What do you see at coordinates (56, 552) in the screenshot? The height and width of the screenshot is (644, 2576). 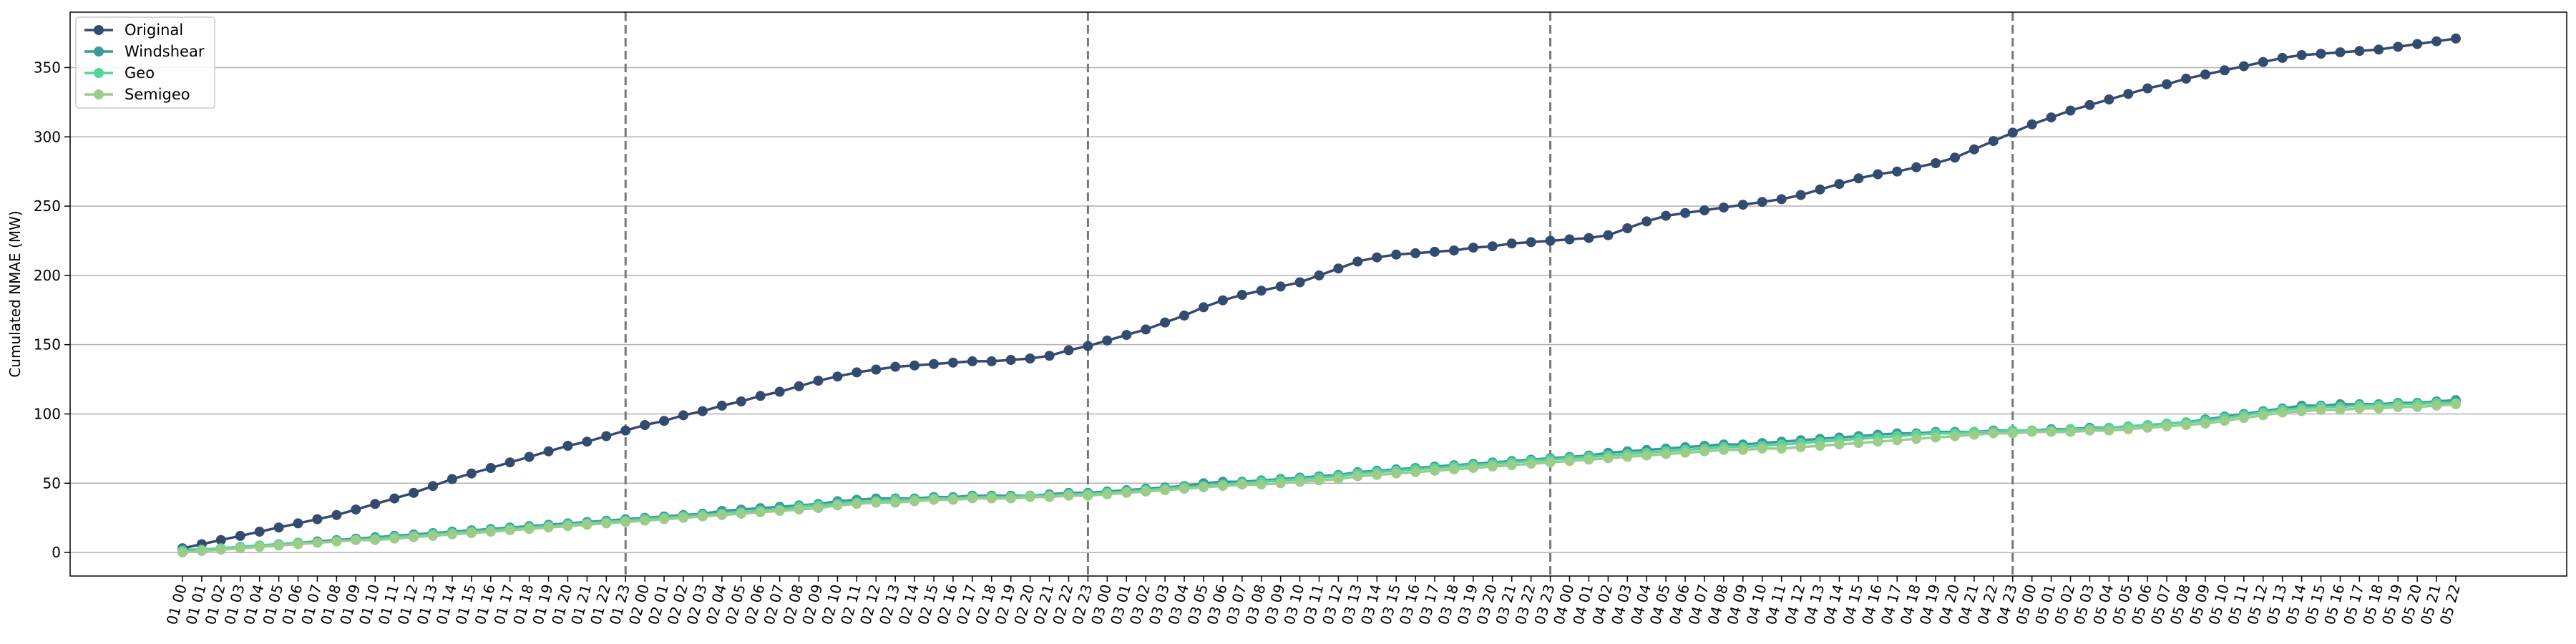 I see `y-tick-label: 0` at bounding box center [56, 552].